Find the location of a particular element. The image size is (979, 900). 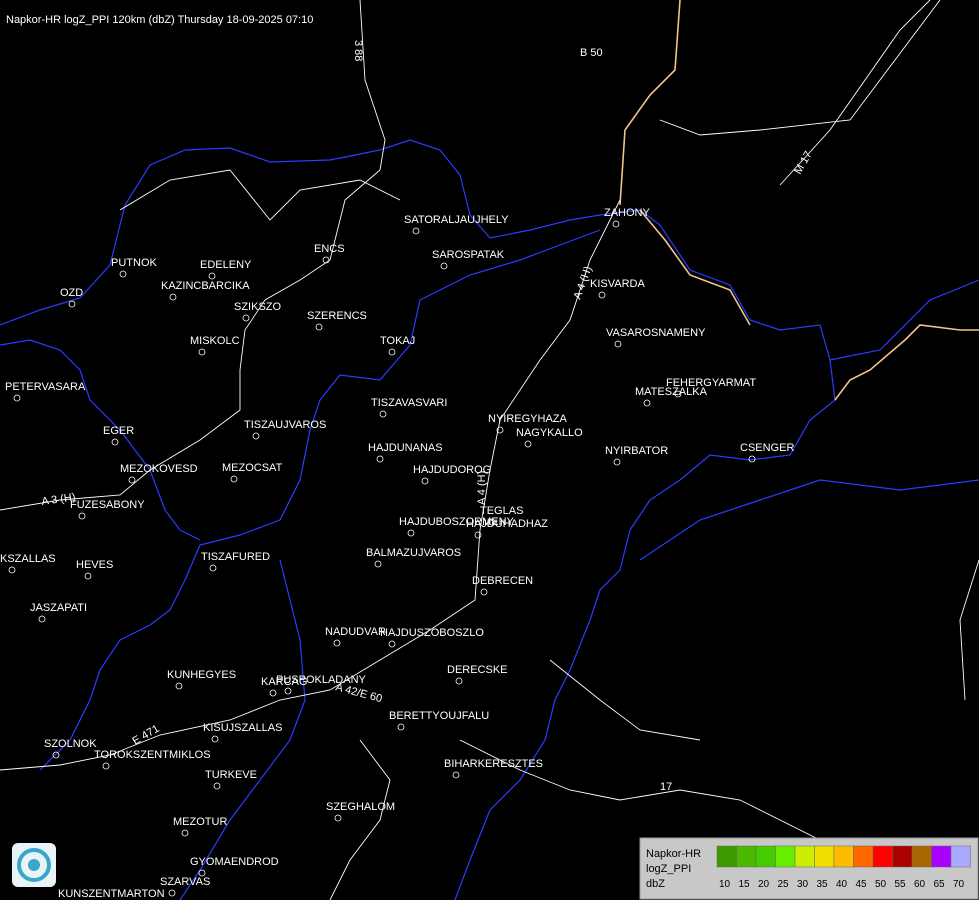

legend-value: 45 is located at coordinates (862, 884).